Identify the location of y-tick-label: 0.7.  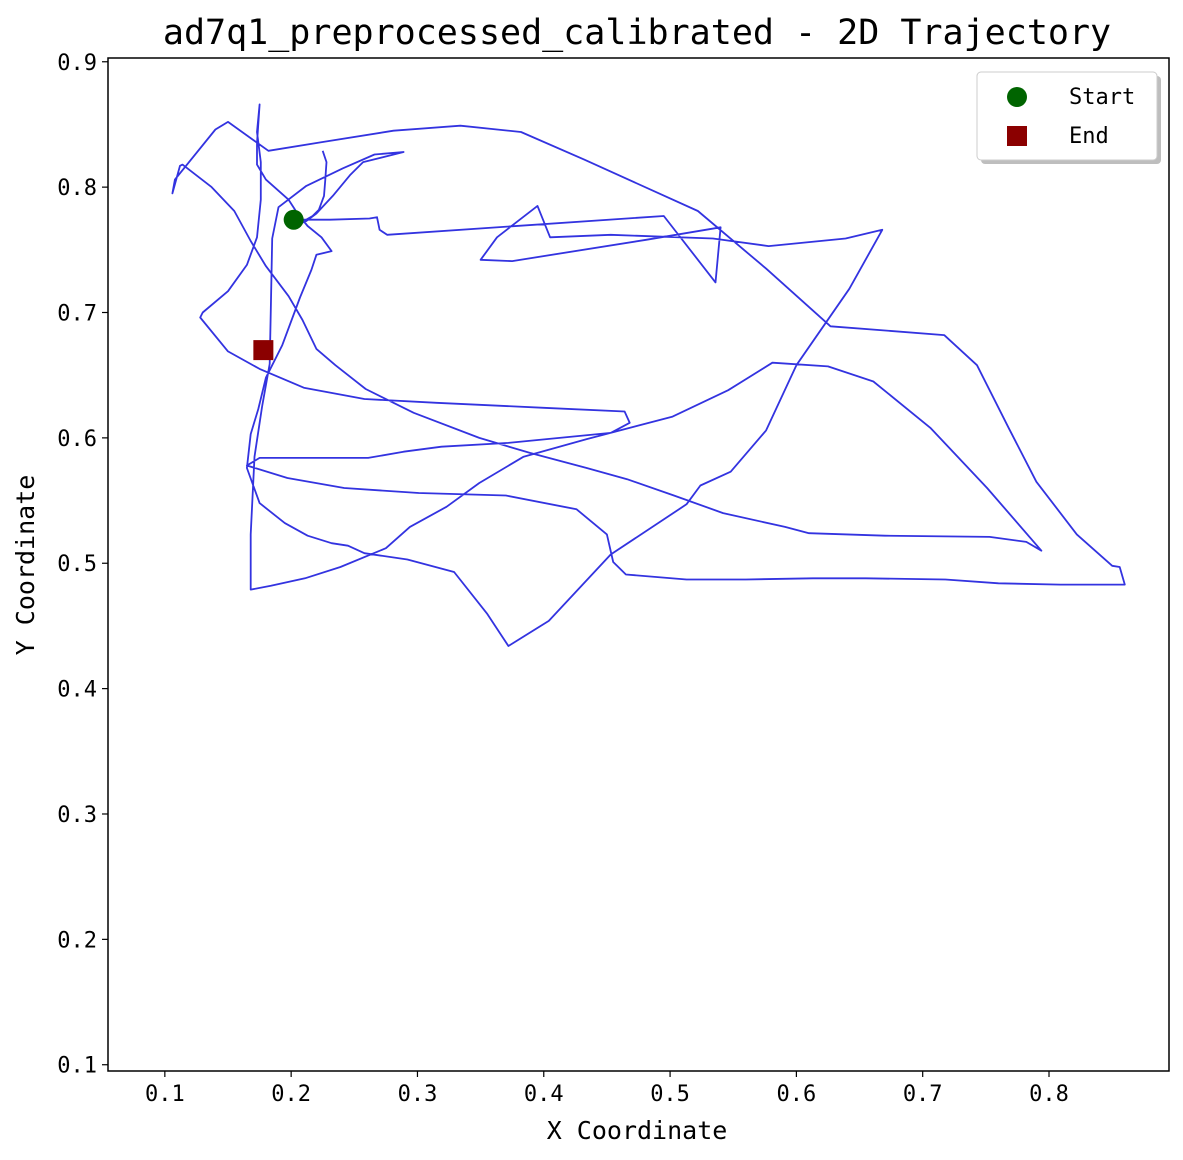
(77, 314).